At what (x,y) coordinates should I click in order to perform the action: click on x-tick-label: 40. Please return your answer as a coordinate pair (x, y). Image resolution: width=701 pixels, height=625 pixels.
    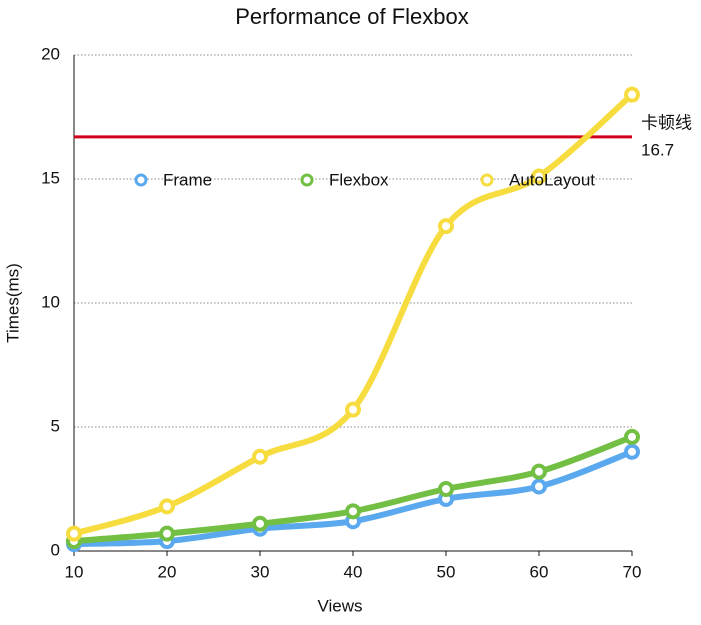
    Looking at the image, I should click on (353, 571).